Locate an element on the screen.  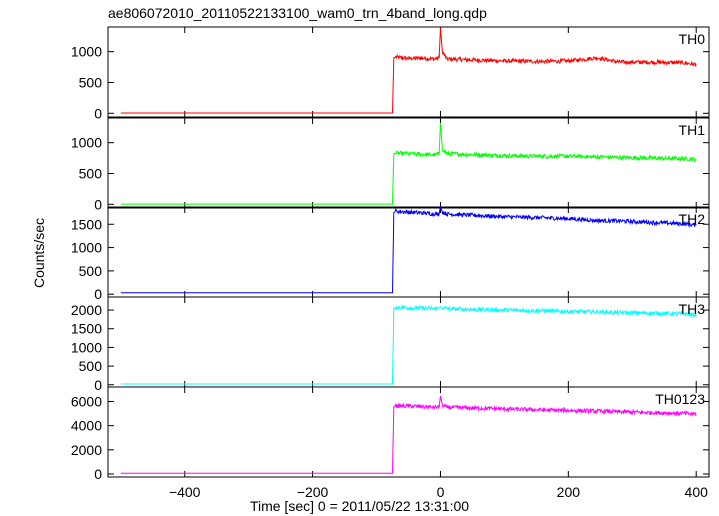
series-line-th3 is located at coordinates (408, 344).